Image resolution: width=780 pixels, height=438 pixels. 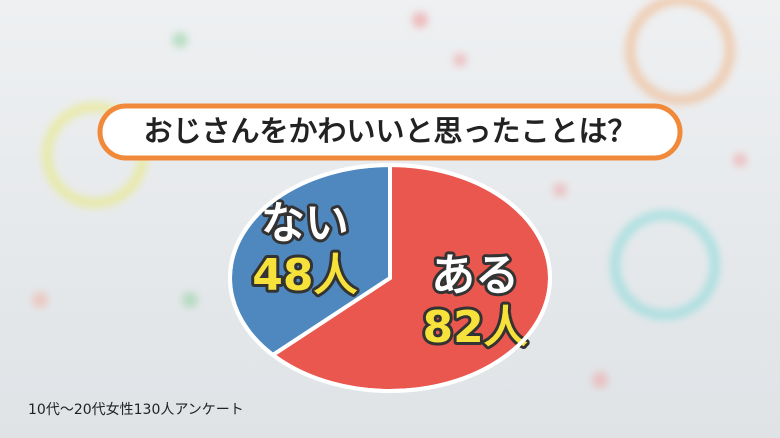 I want to click on slice-category: ない, so click(x=305, y=223).